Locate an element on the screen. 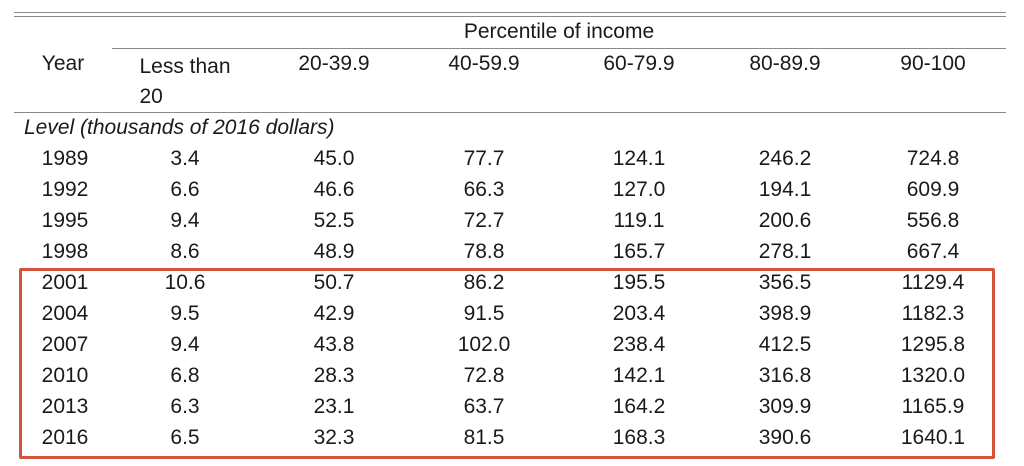  value-cell: 43.8 is located at coordinates (334, 344).